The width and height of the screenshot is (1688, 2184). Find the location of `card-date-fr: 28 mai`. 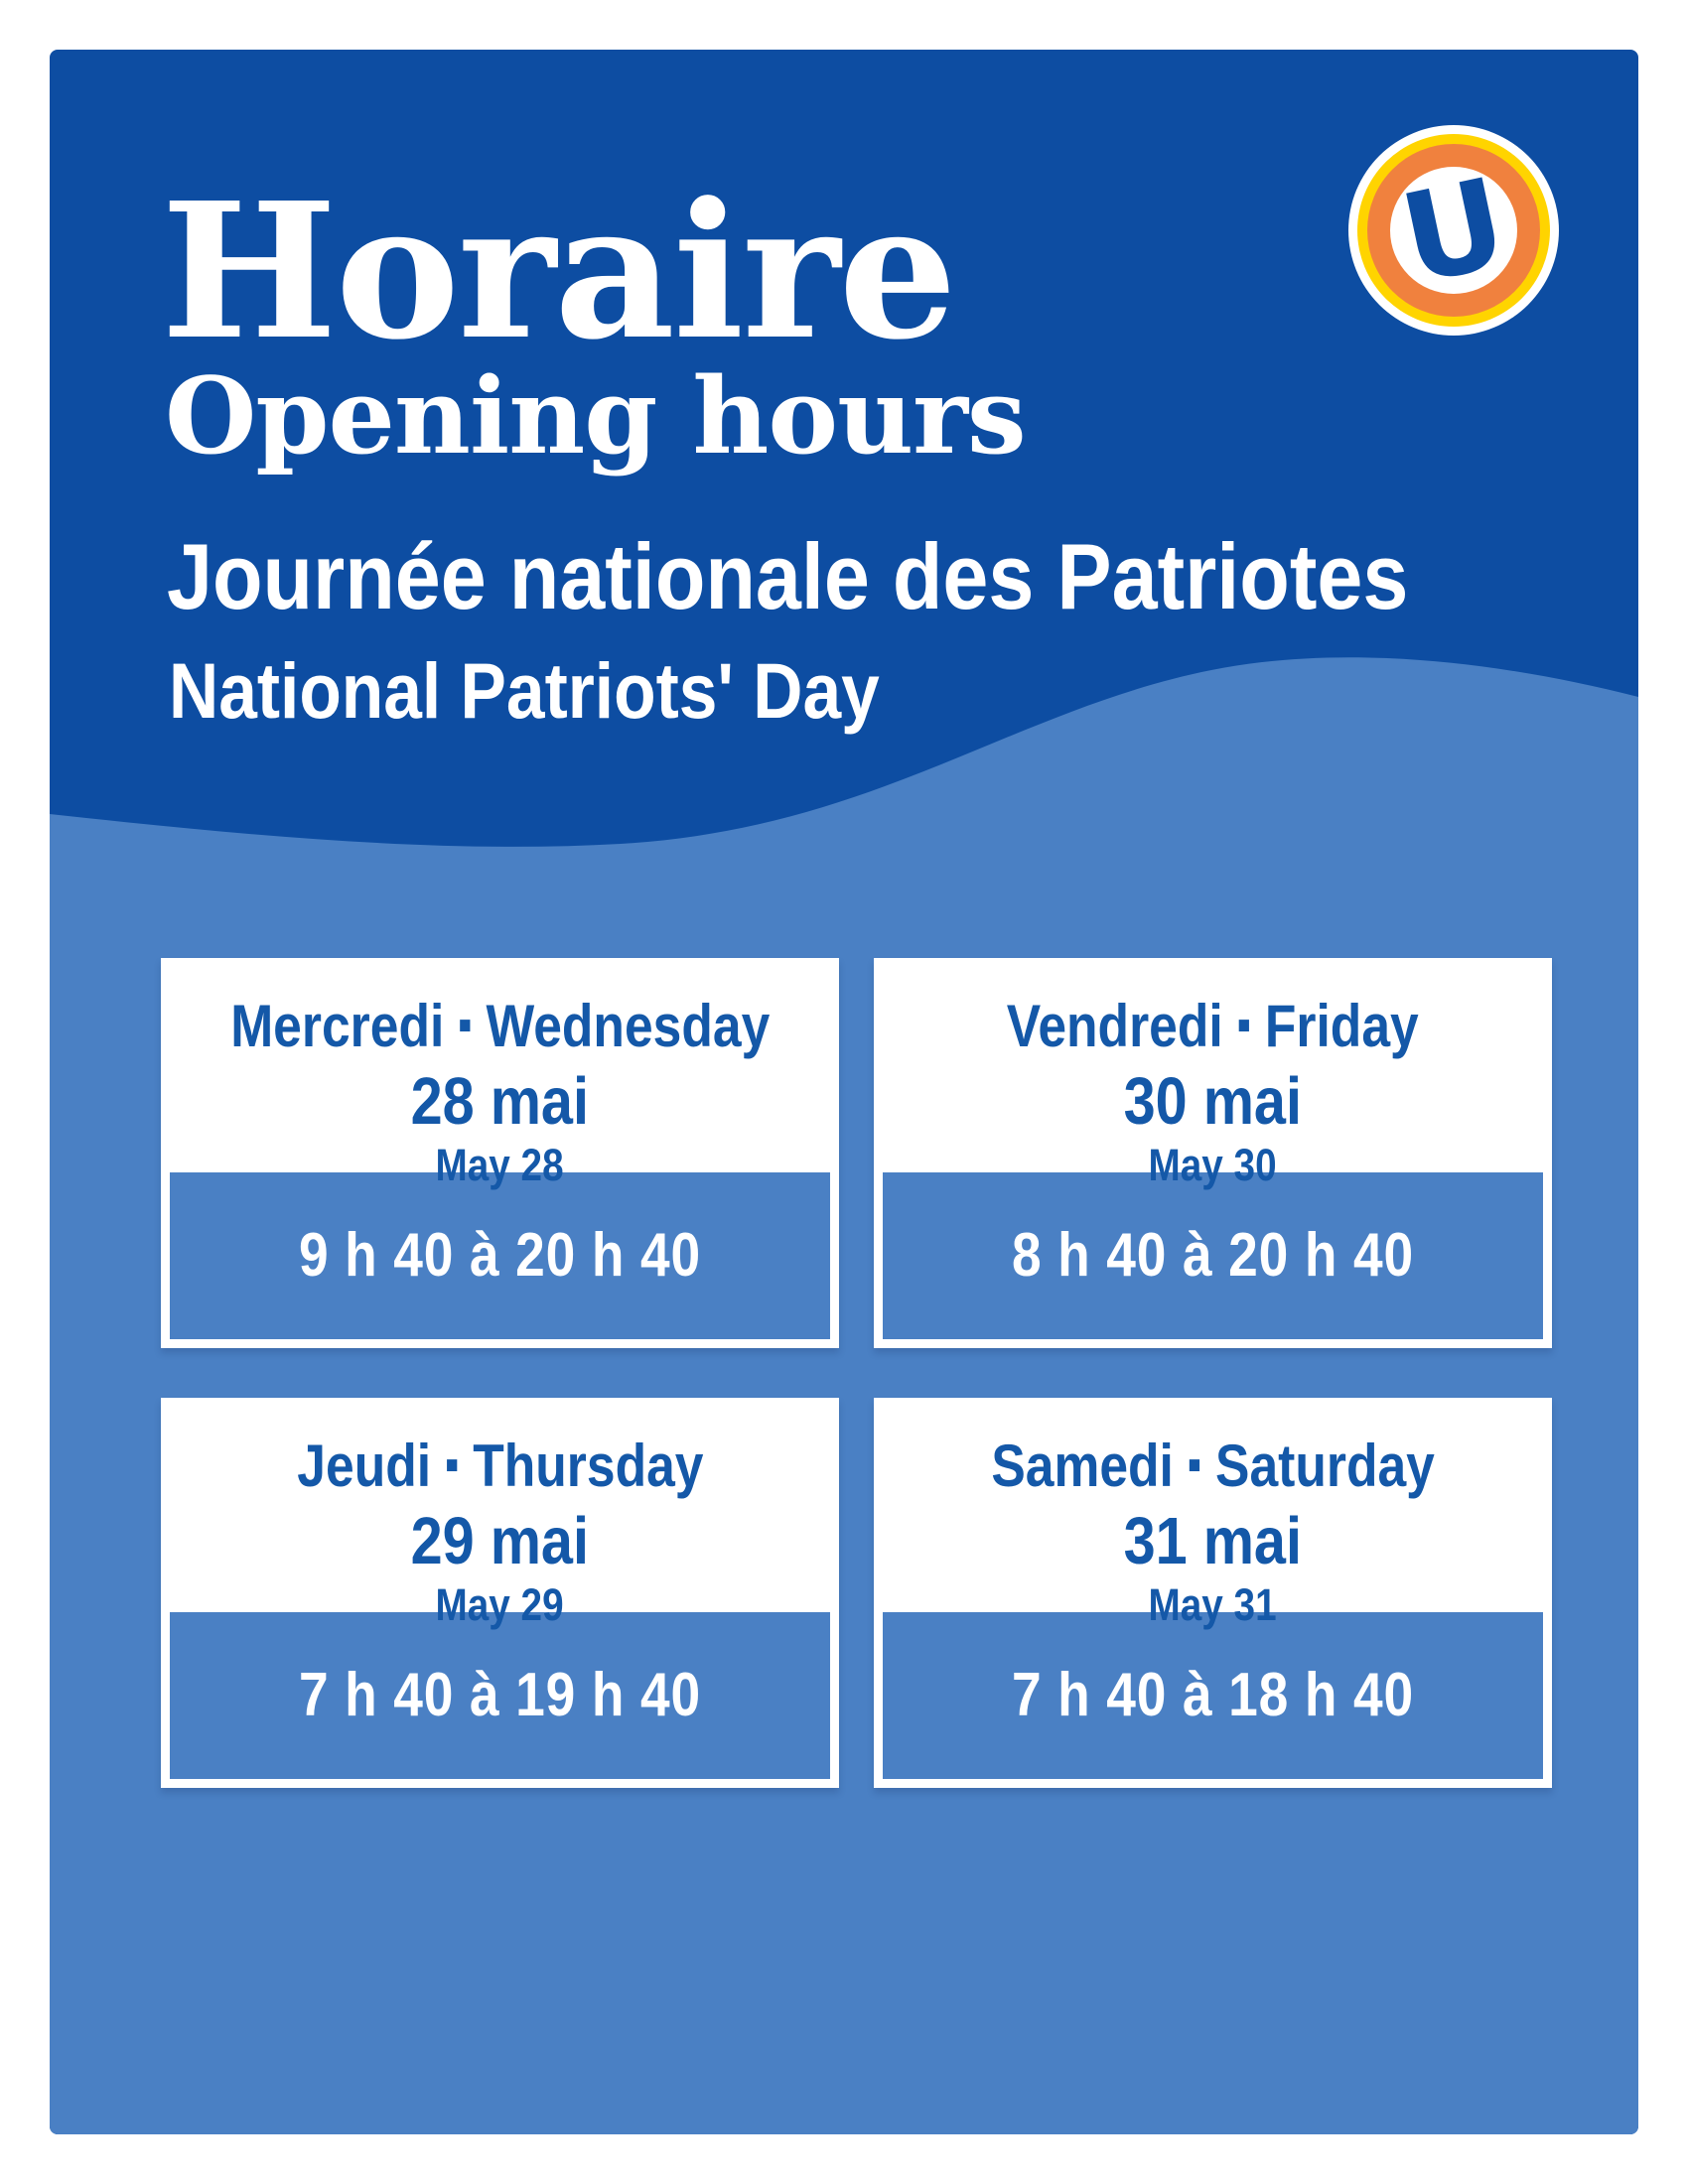

card-date-fr: 28 mai is located at coordinates (500, 1101).